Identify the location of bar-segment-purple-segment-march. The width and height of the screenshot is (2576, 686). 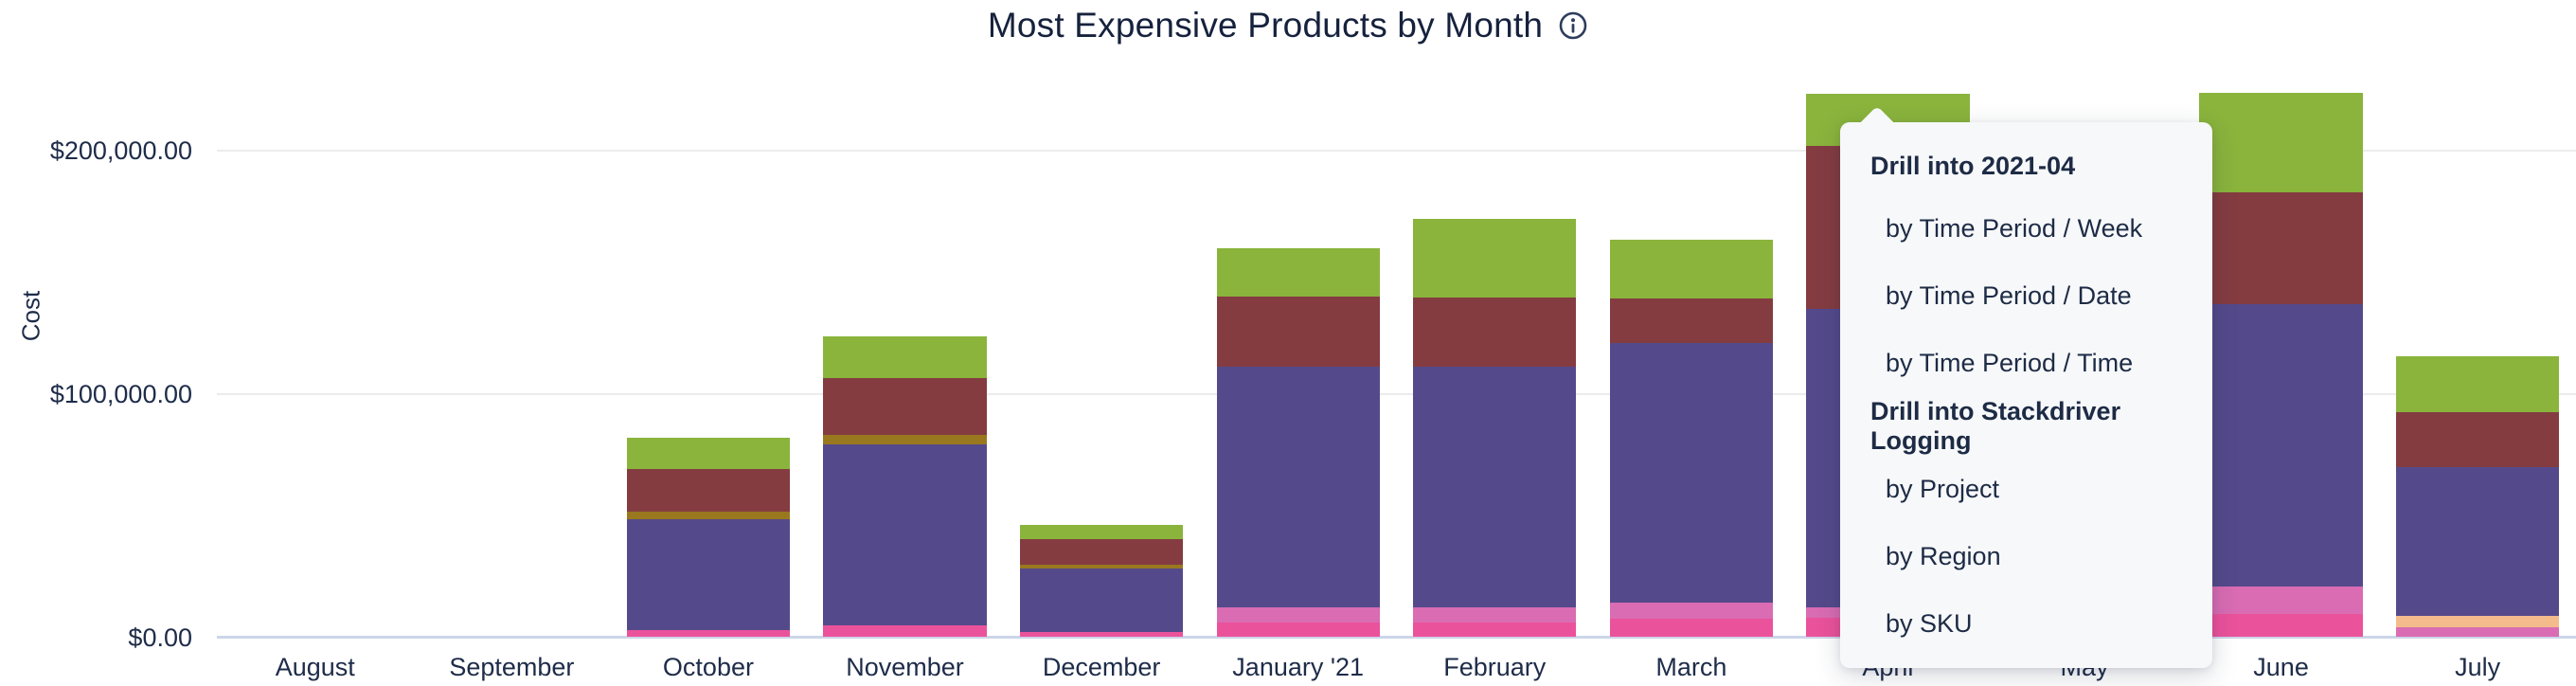
(1691, 473).